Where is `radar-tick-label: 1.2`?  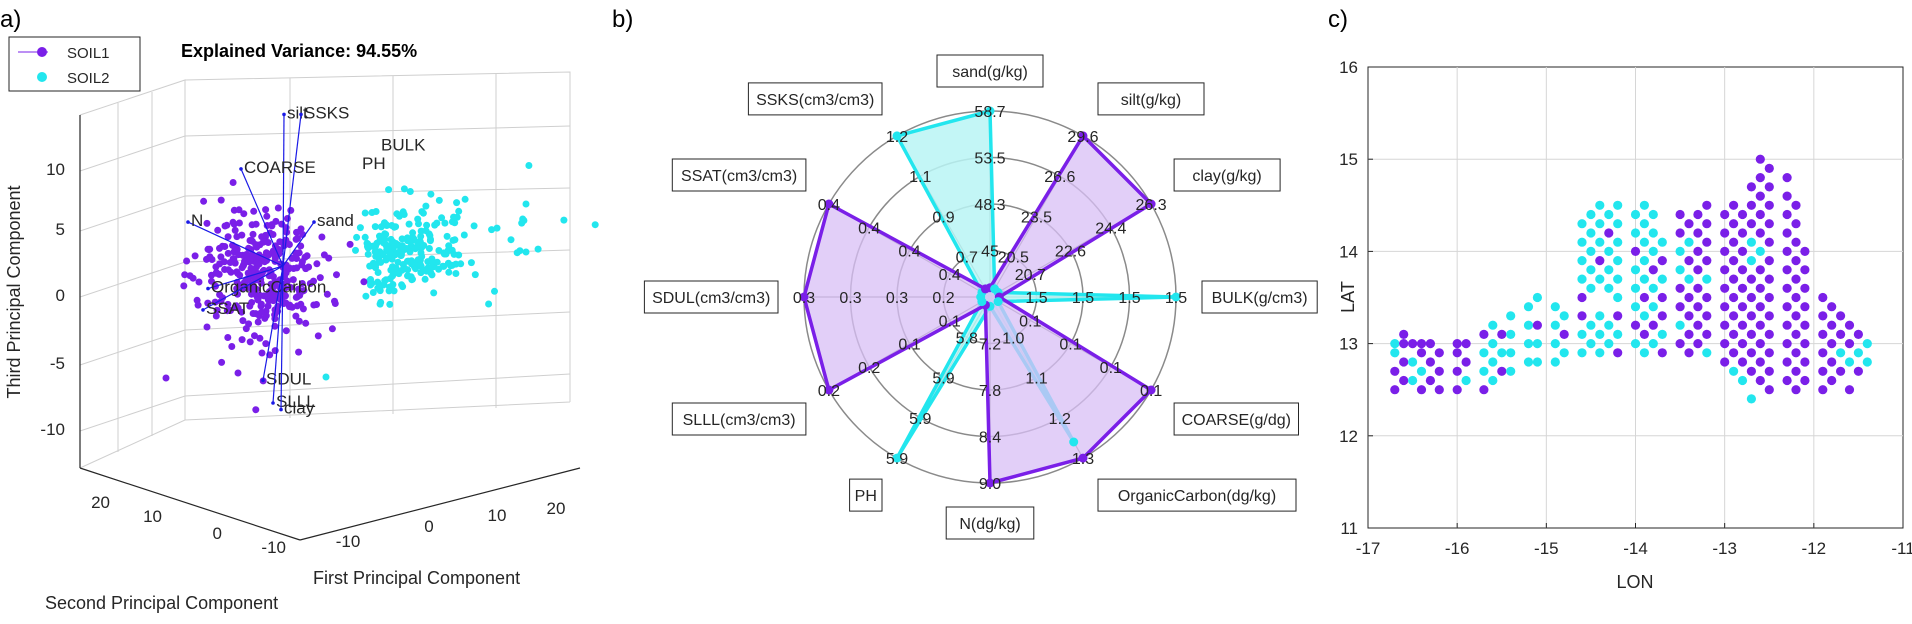 radar-tick-label: 1.2 is located at coordinates (1060, 419).